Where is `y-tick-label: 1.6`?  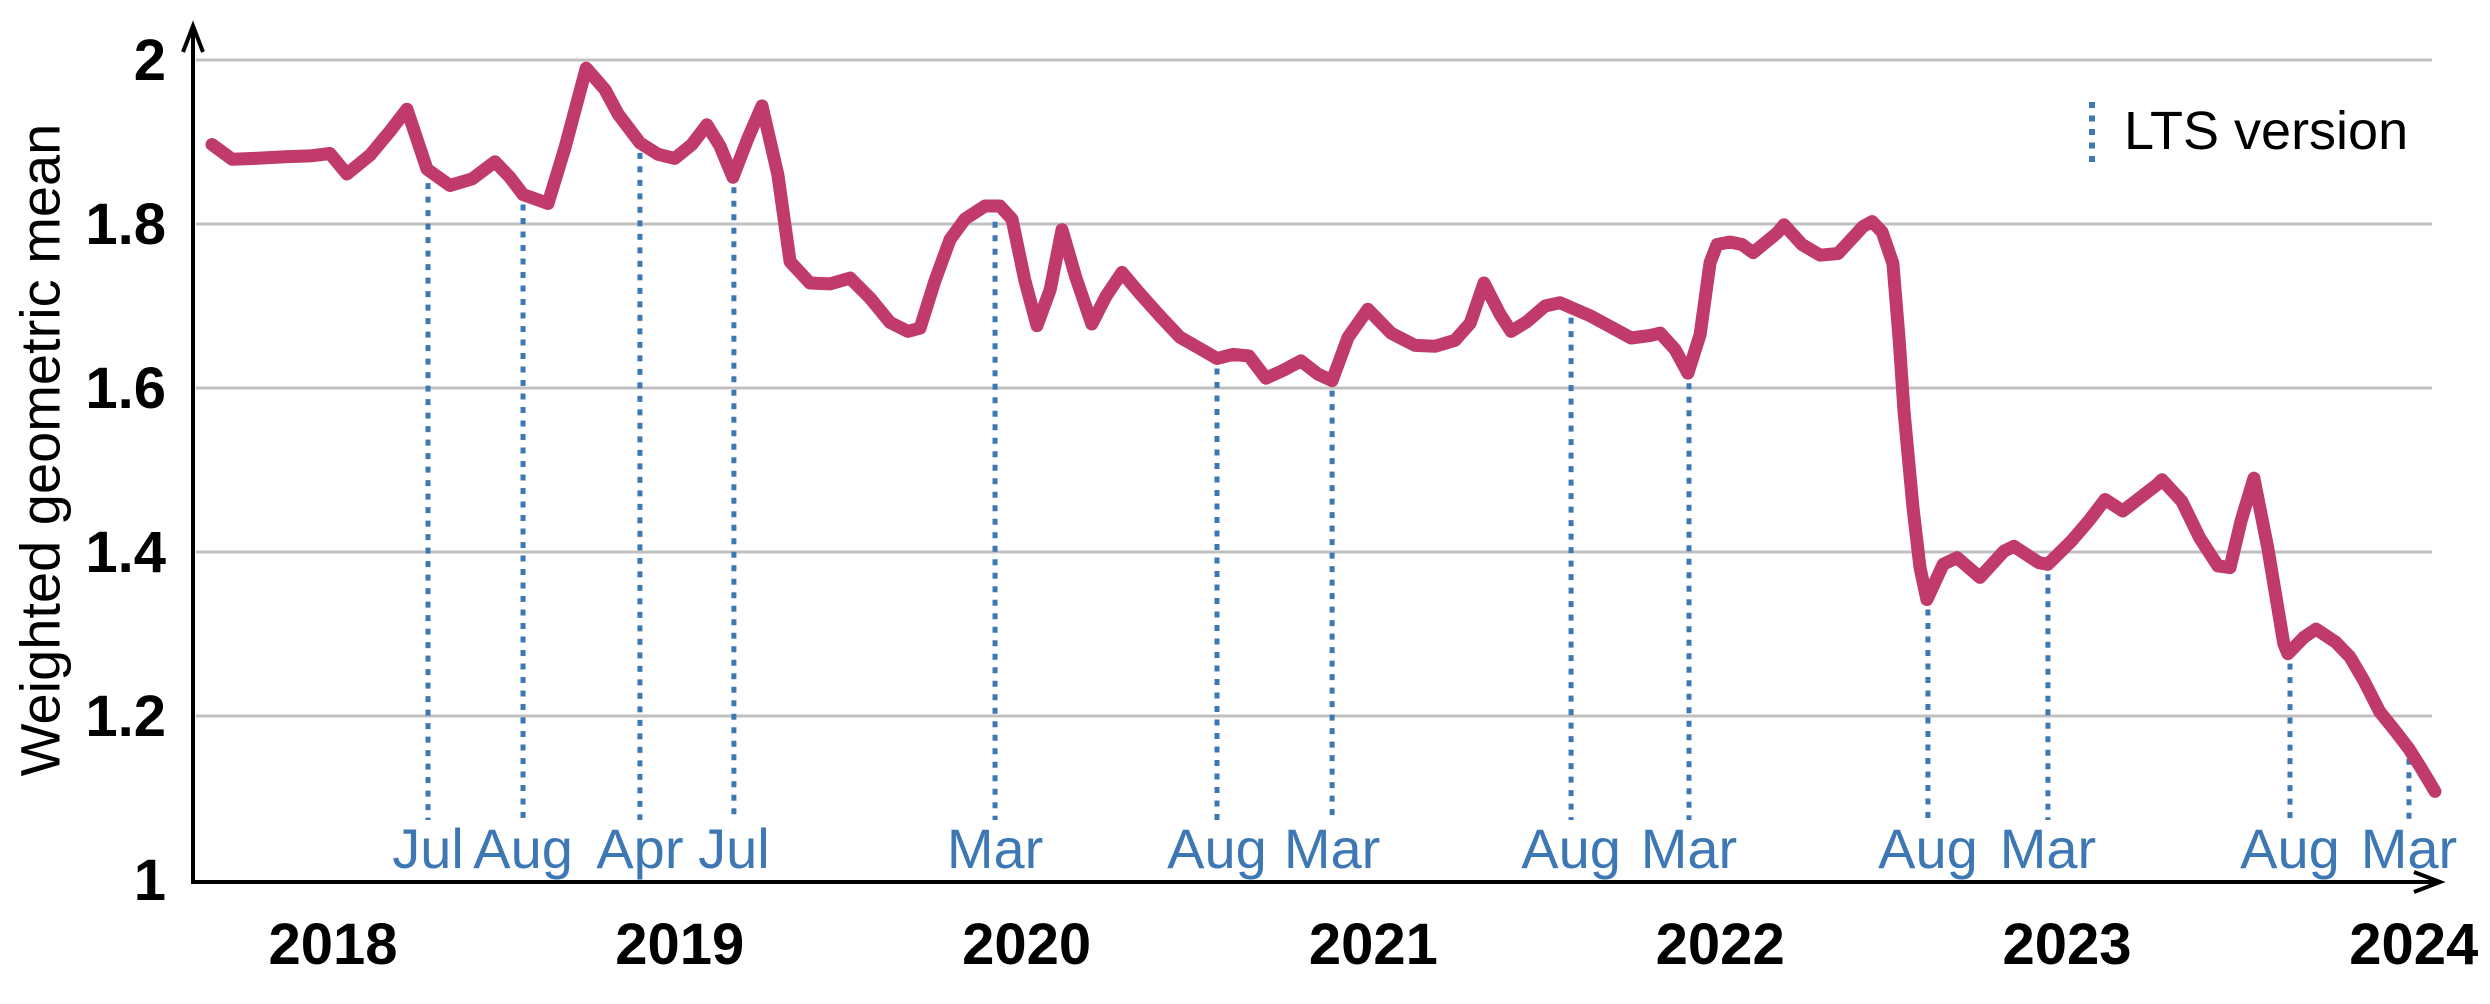
y-tick-label: 1.6 is located at coordinates (125, 388).